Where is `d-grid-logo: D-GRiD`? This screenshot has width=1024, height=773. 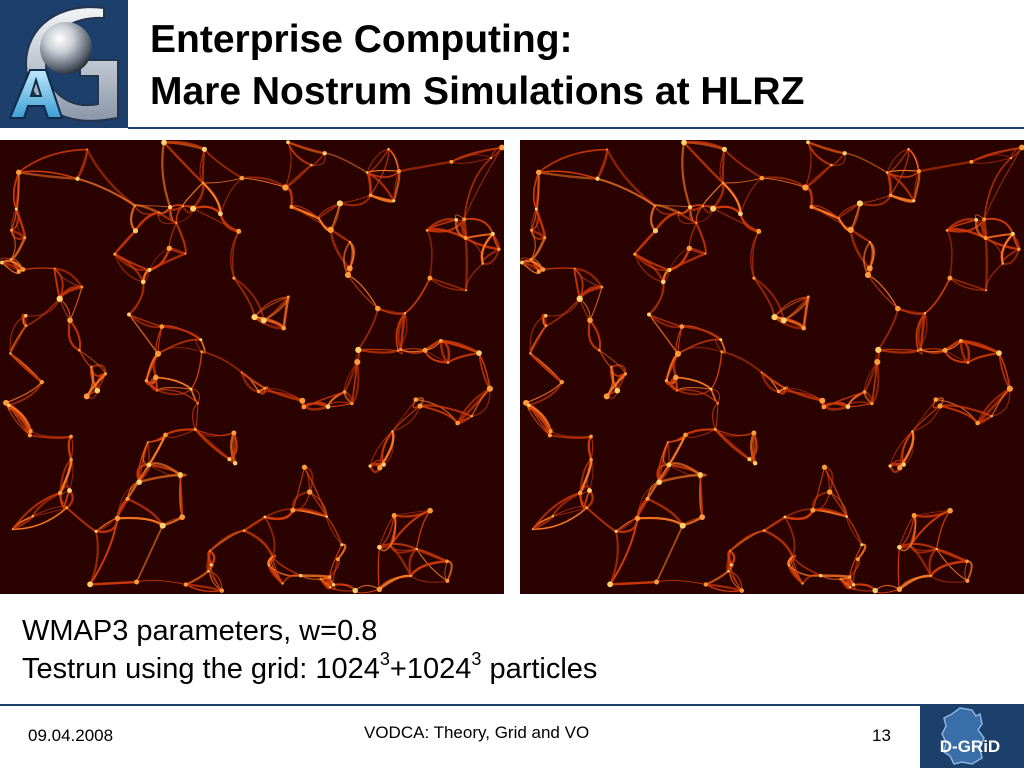
d-grid-logo: D-GRiD is located at coordinates (972, 736).